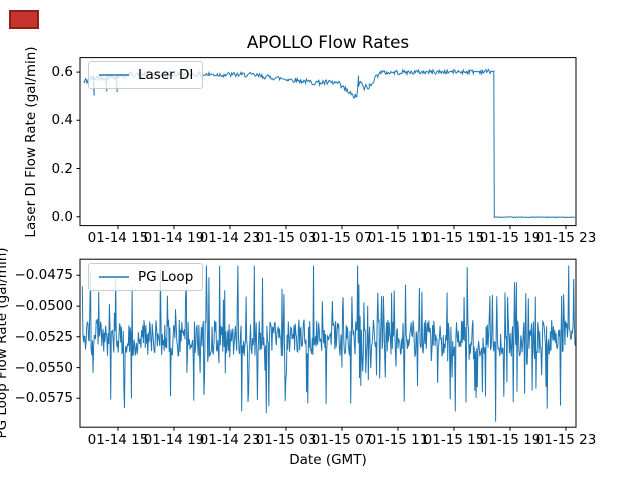  Describe the element at coordinates (510, 238) in the screenshot. I see `x-tick-label-top: 01-15 19` at that location.